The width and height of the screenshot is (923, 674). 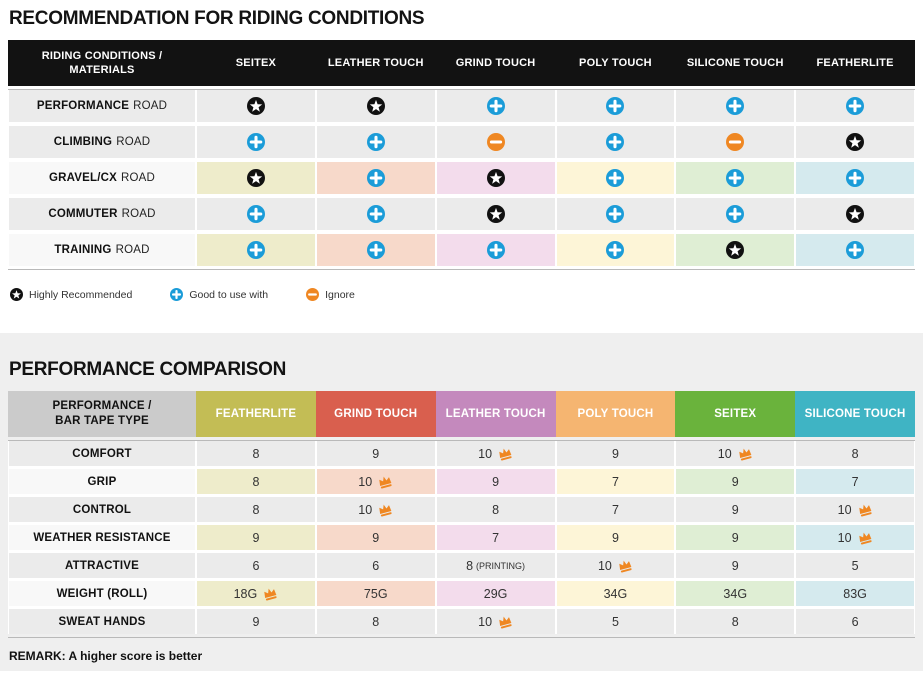 I want to click on score-cell: 5, so click(x=855, y=565).